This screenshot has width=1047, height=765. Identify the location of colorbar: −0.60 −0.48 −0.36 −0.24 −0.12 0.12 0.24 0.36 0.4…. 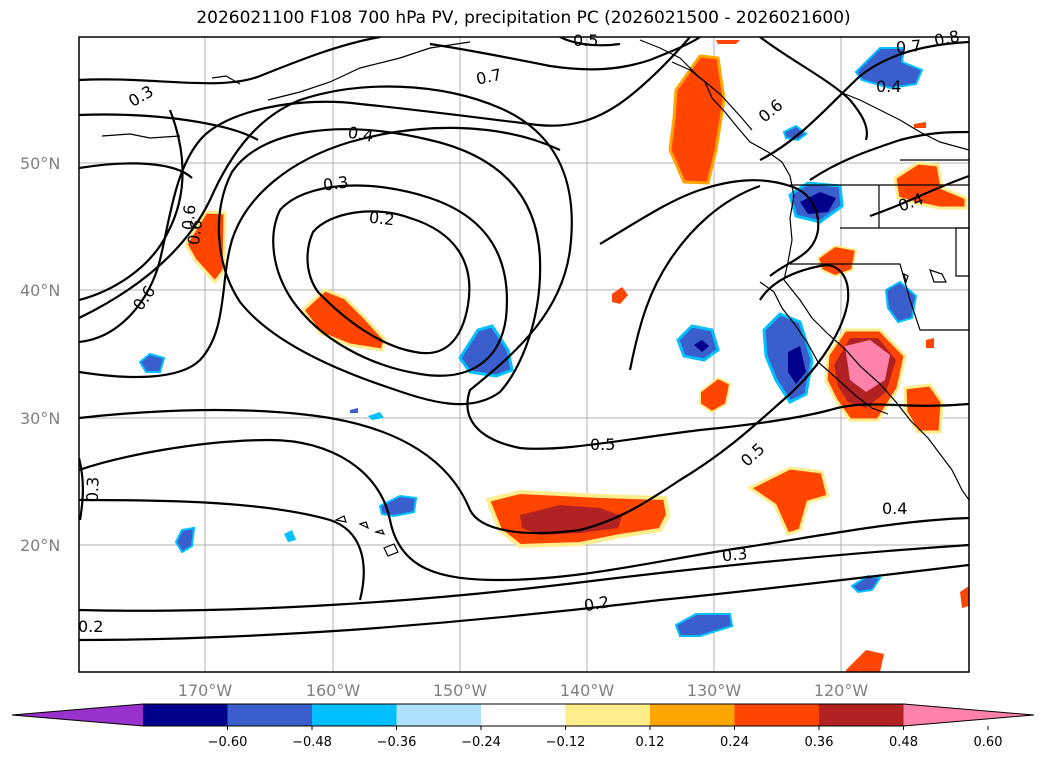
(523, 726).